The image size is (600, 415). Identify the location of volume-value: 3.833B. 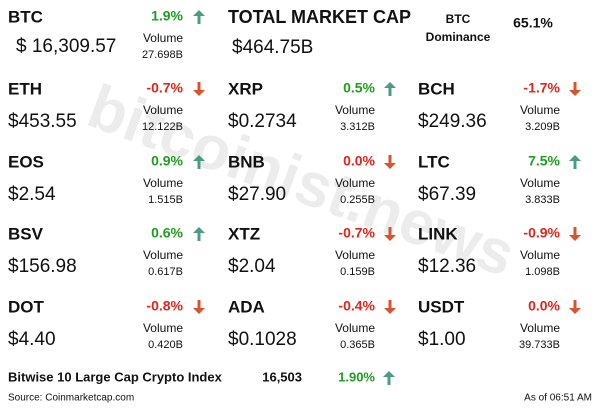
(542, 200).